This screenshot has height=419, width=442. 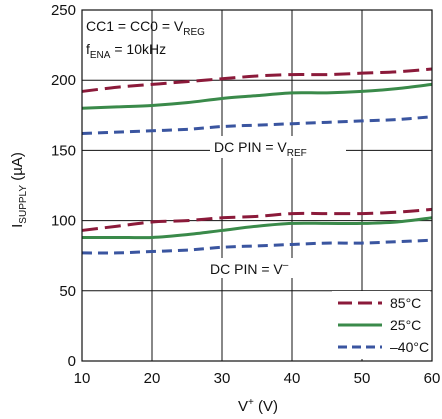 I want to click on annotation-dc-ref-sub: REF, so click(x=297, y=153).